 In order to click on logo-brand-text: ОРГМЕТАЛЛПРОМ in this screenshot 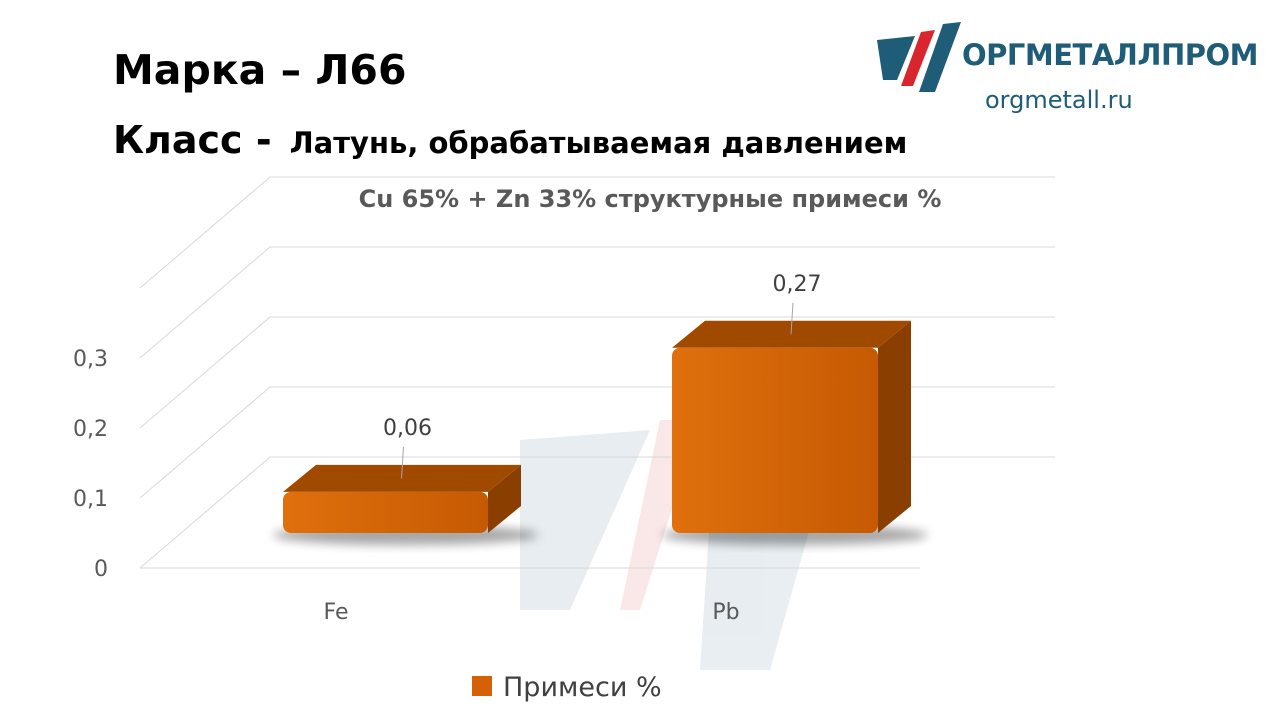, I will do `click(1110, 55)`.